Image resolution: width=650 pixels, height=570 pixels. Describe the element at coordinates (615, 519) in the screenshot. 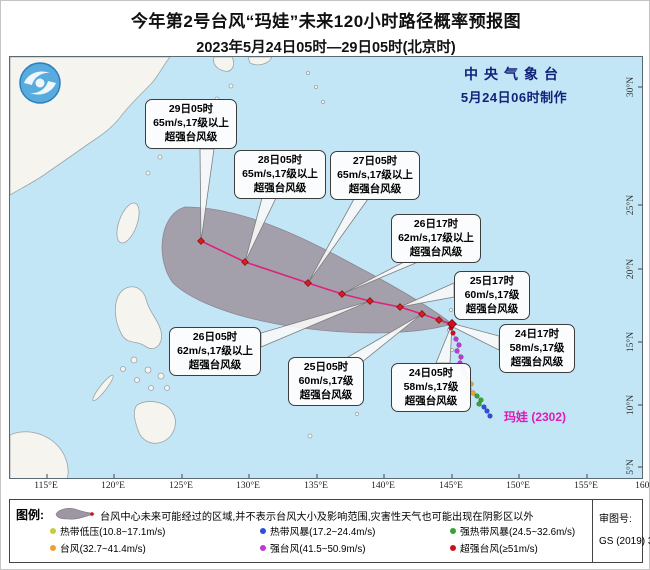

I see `review-label: 审图号:` at that location.